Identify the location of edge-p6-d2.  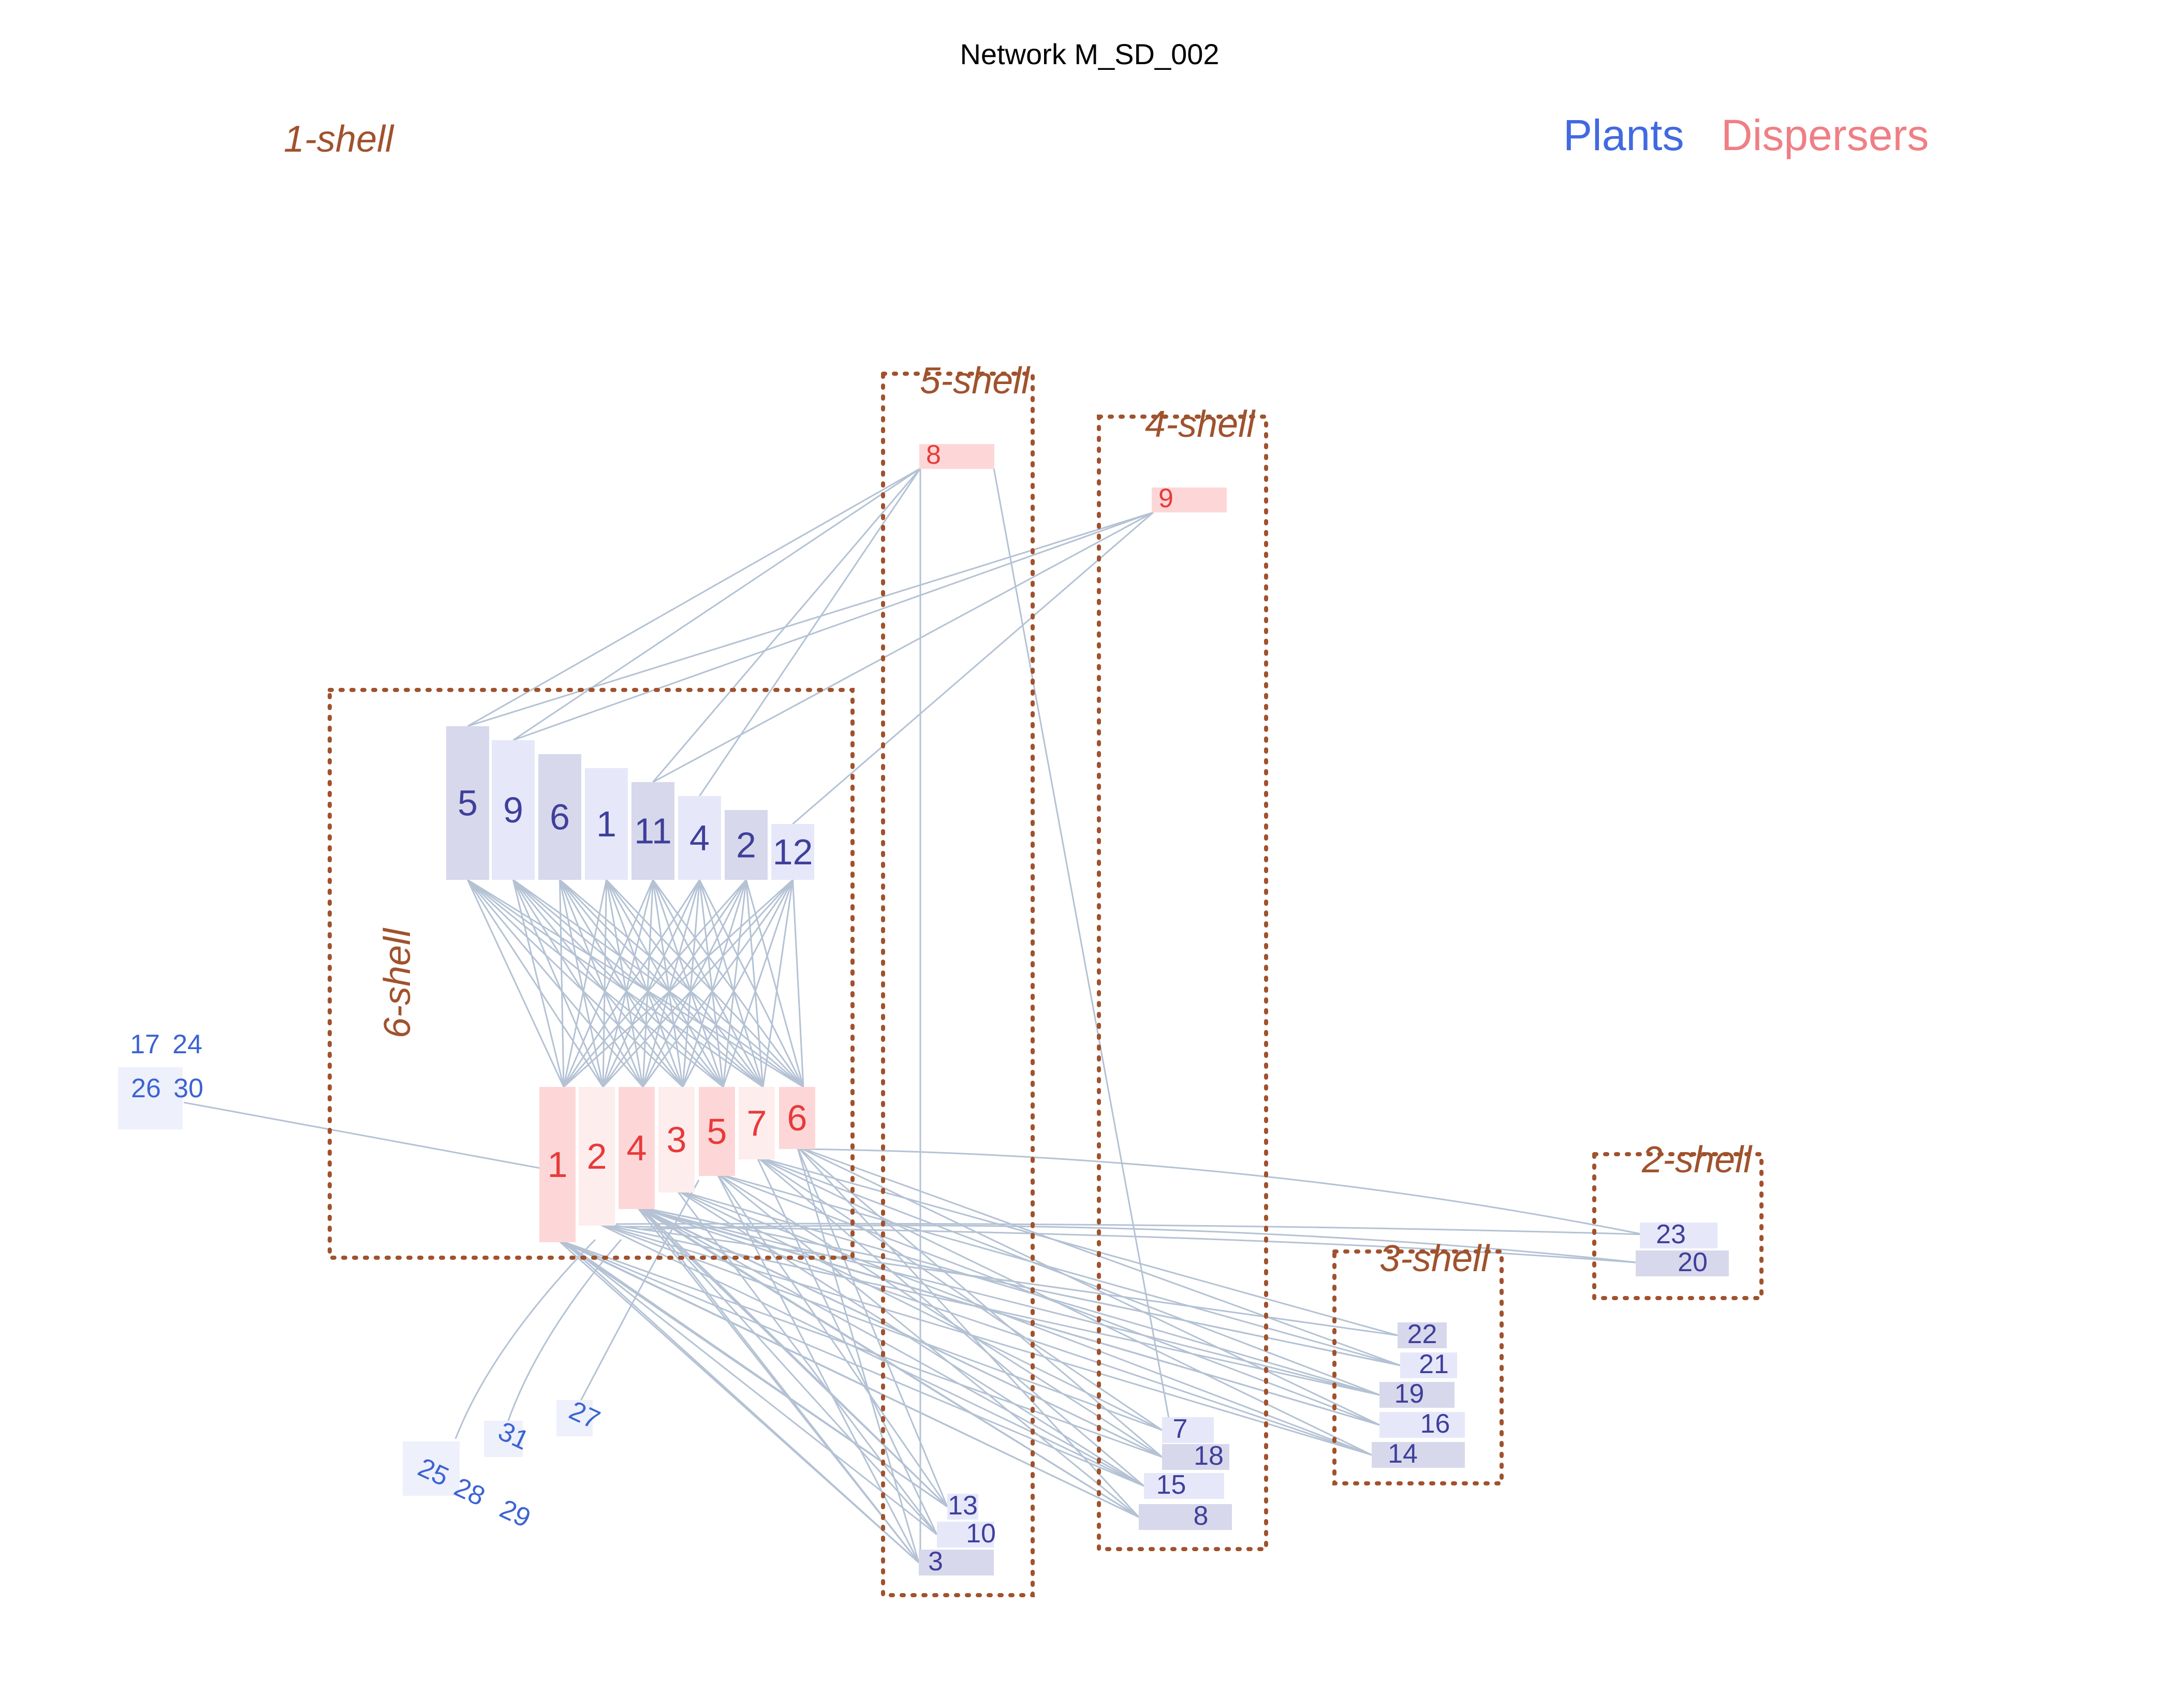
(581, 983).